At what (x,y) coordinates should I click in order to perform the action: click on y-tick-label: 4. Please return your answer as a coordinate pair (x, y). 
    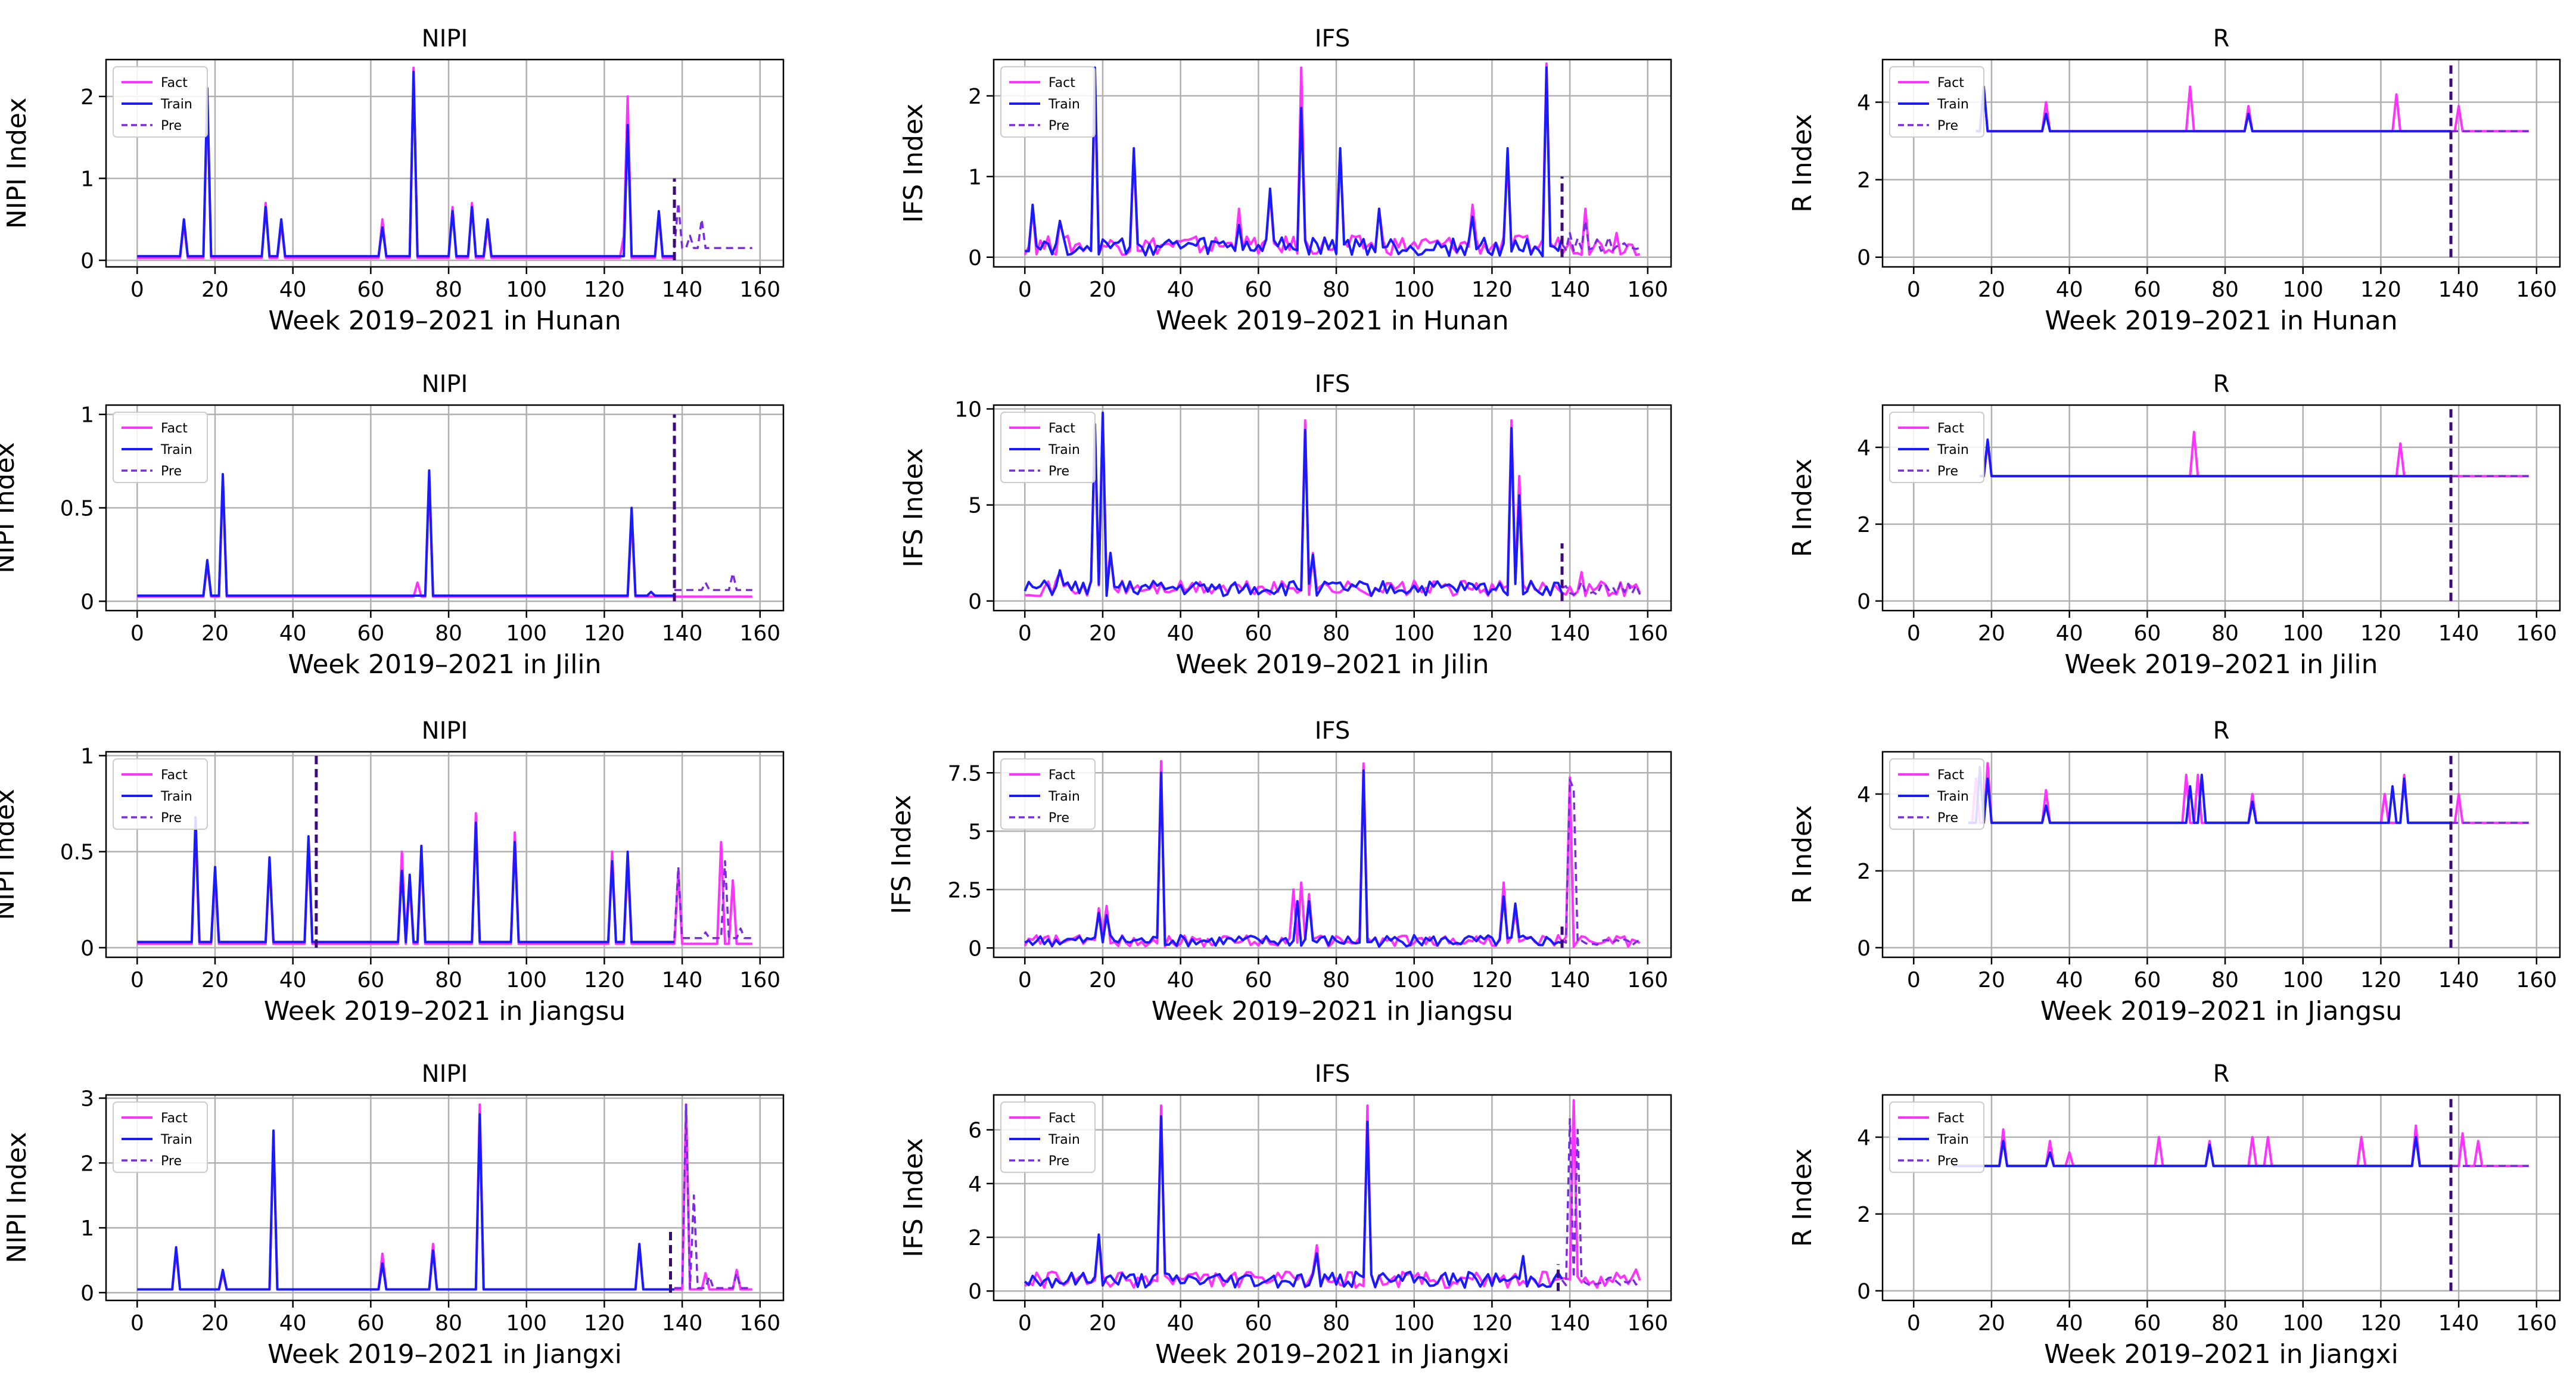
    Looking at the image, I should click on (1864, 448).